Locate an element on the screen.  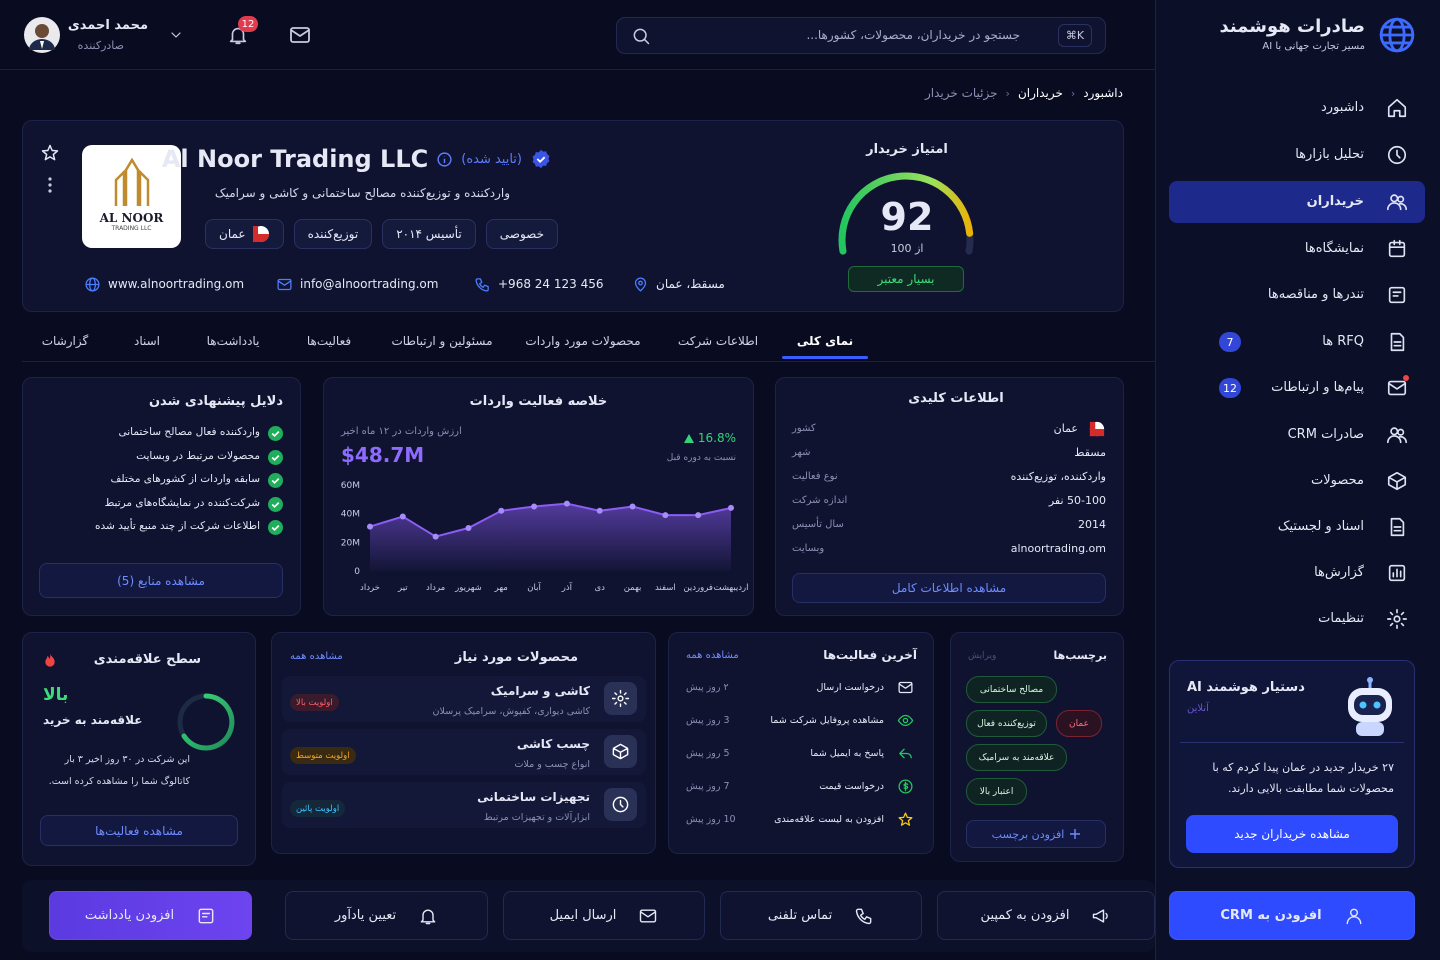
chart-change-note: نسبت به دوره قبل is located at coordinates (701, 458).